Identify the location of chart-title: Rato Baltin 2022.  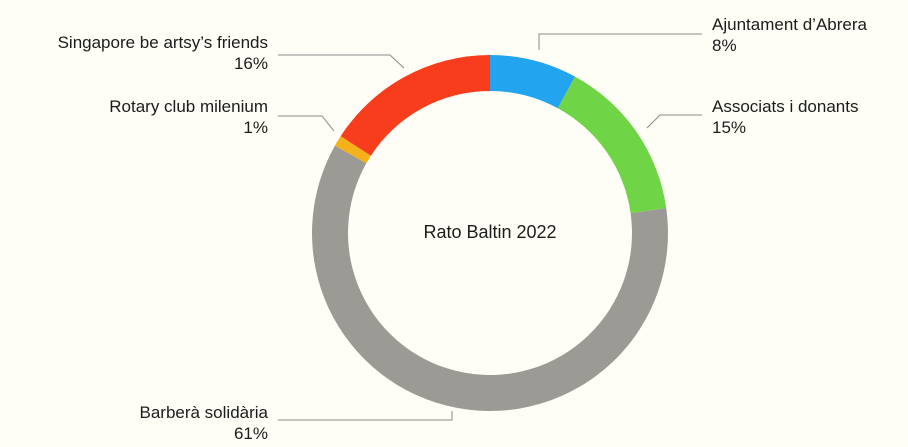
(489, 232).